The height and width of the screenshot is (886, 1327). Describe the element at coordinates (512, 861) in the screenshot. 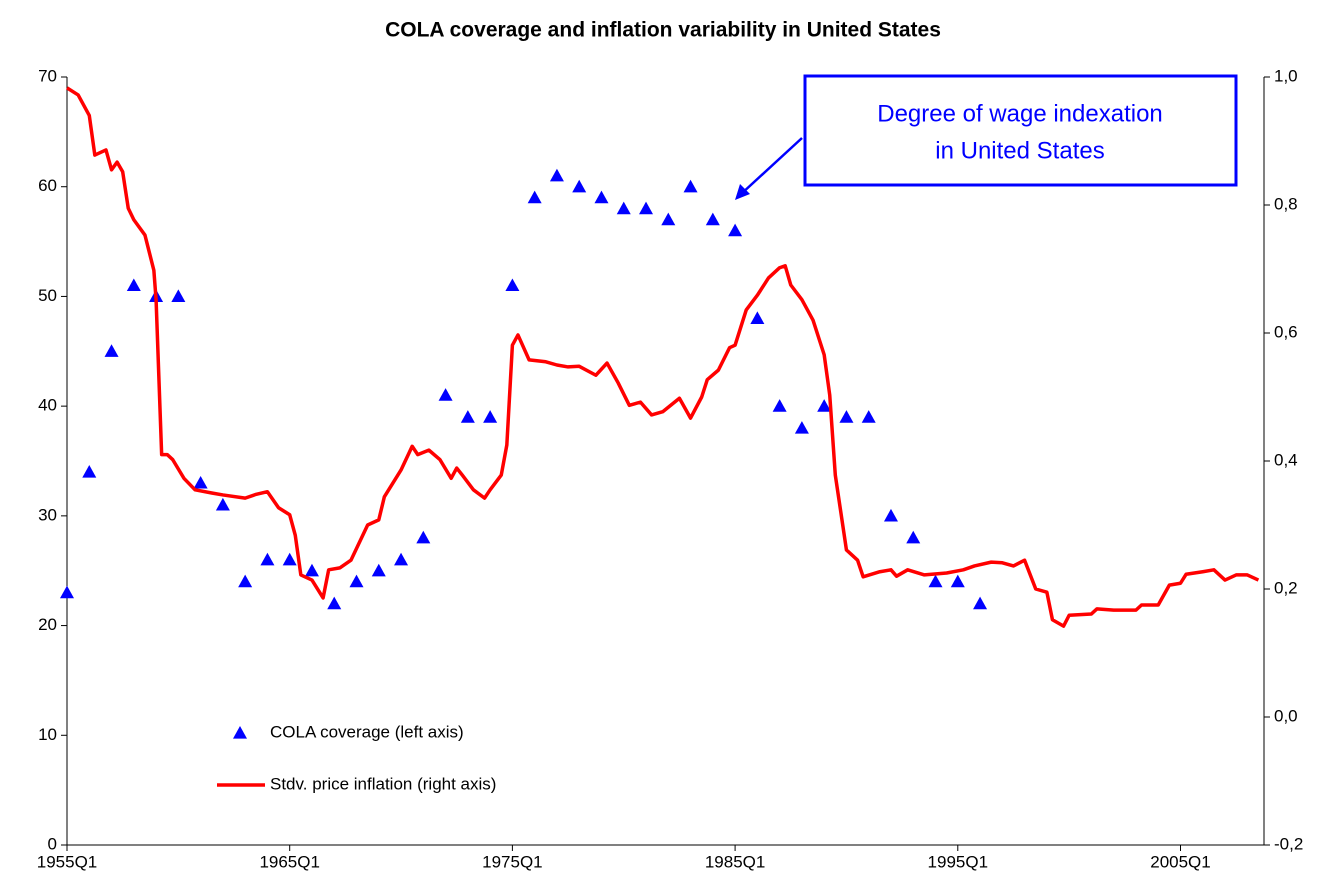

I see `x-tick-label: 1975Q1` at that location.